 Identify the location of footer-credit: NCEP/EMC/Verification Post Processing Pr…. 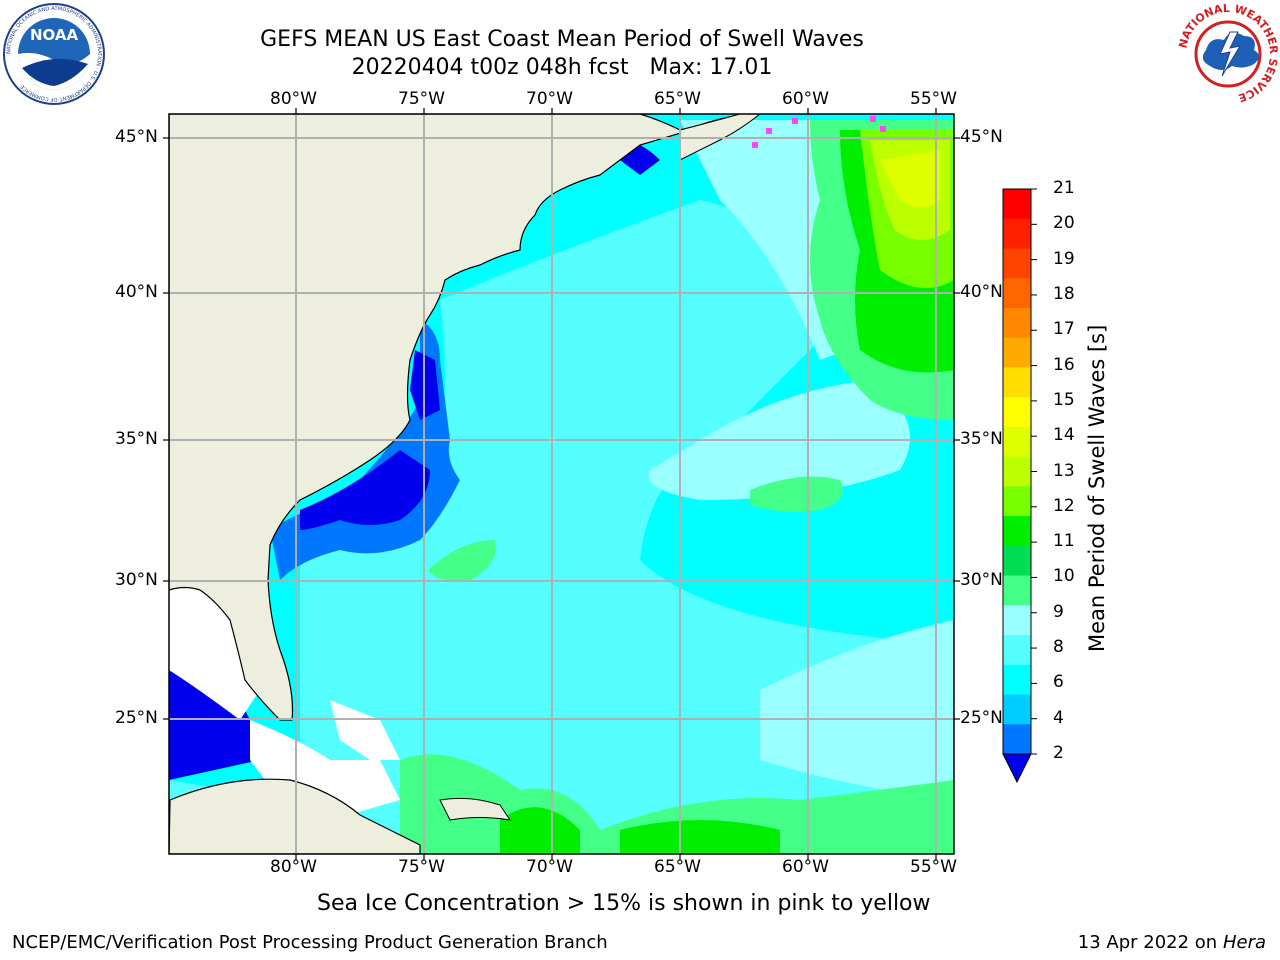
(310, 942).